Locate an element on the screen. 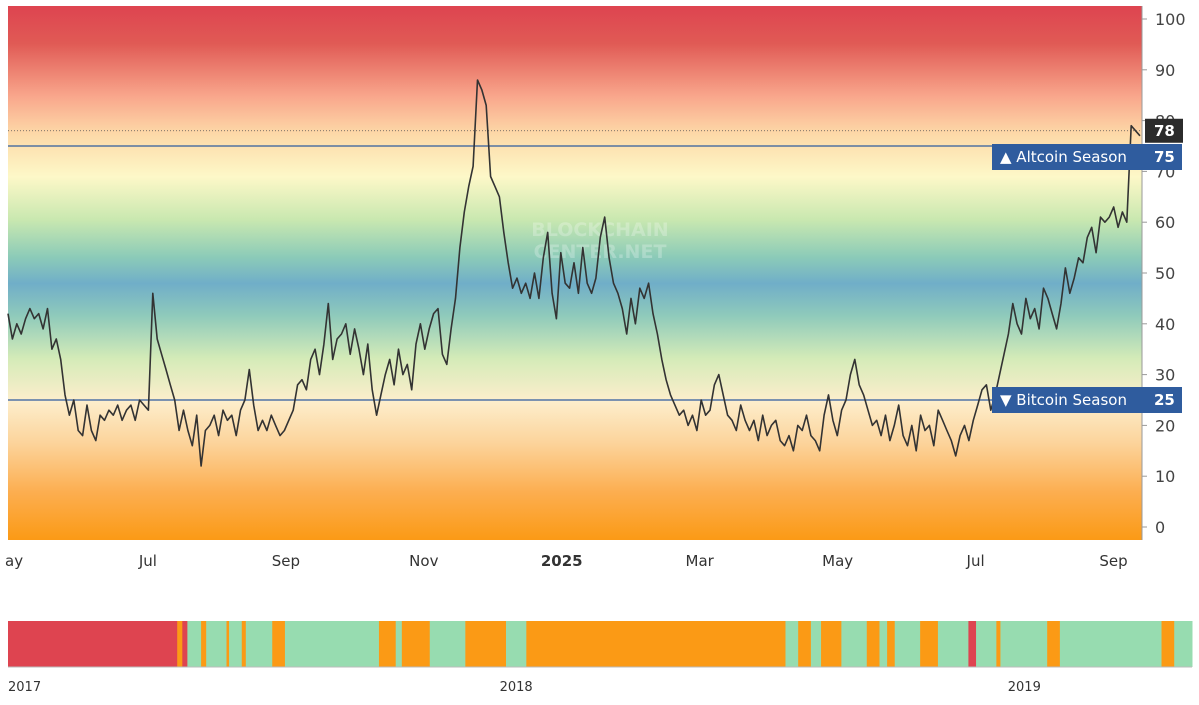  strip-x-tick-label: 2019 is located at coordinates (1024, 687).